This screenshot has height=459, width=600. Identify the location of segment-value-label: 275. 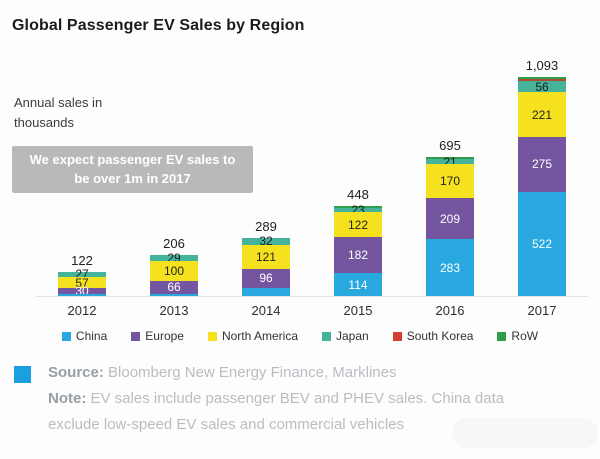
(542, 164).